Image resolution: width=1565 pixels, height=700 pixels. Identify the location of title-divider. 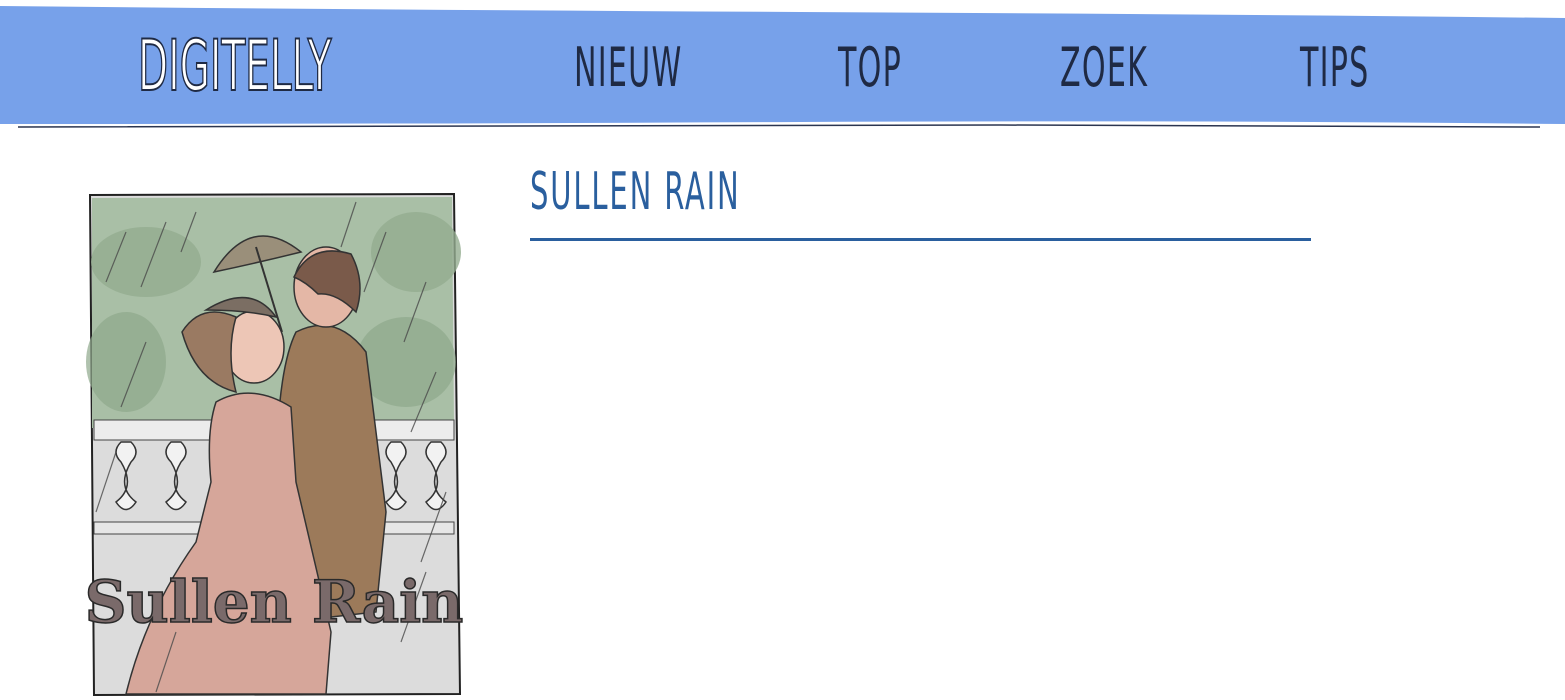
(920, 239).